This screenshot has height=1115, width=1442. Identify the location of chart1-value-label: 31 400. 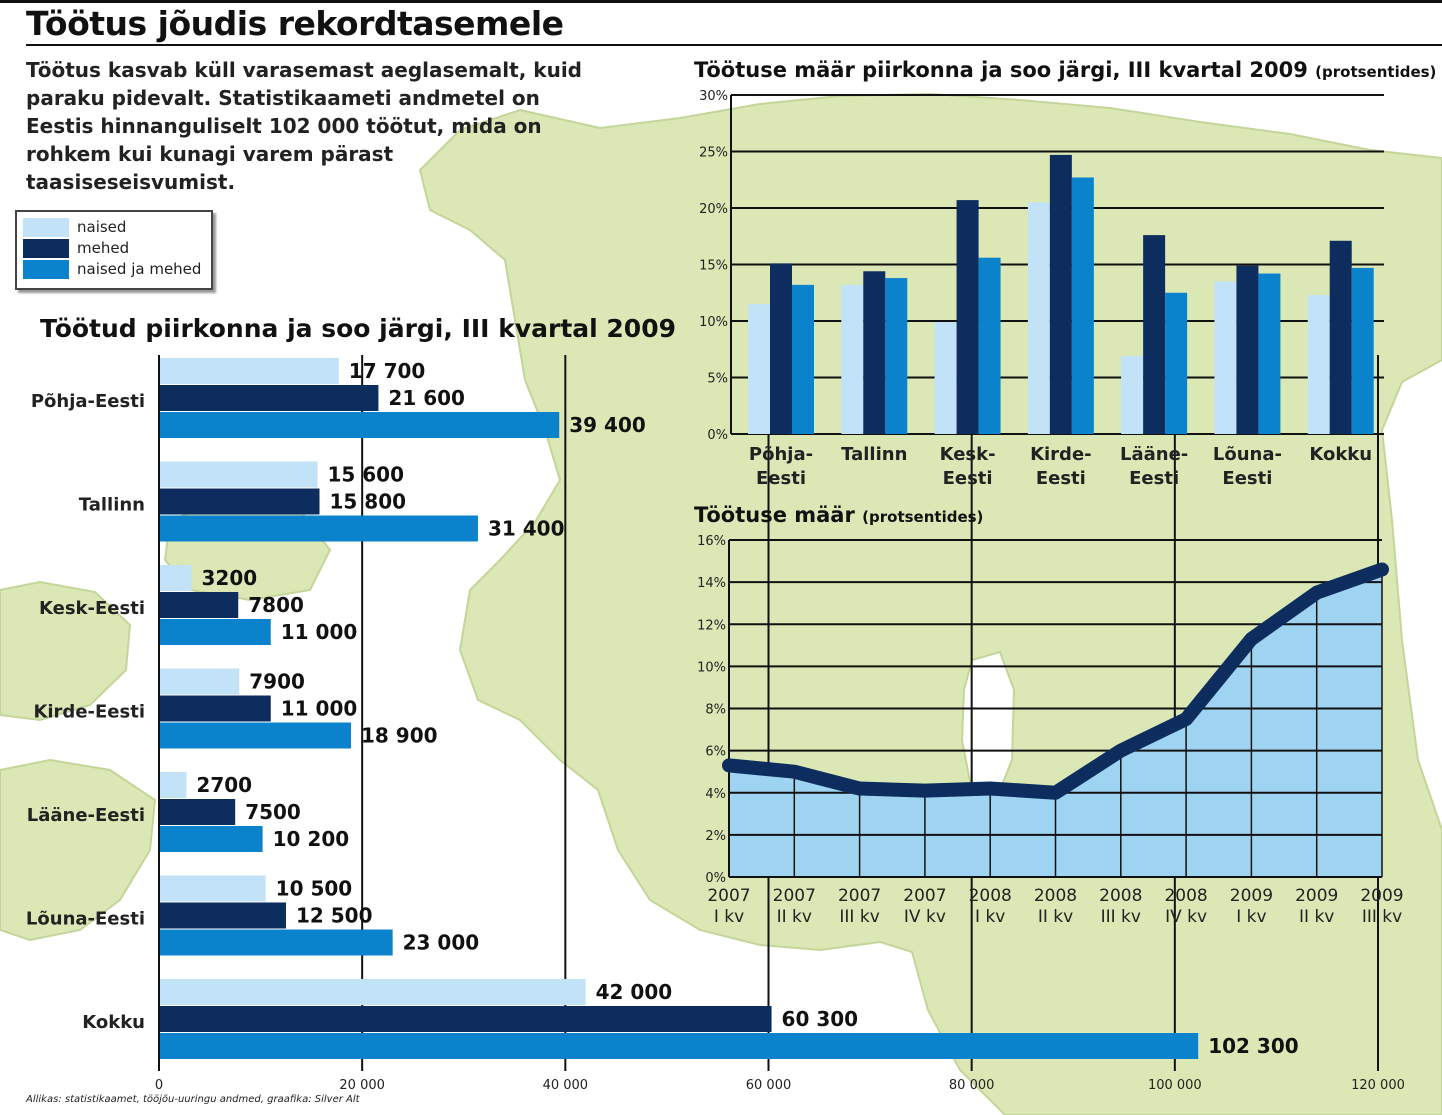
(526, 529).